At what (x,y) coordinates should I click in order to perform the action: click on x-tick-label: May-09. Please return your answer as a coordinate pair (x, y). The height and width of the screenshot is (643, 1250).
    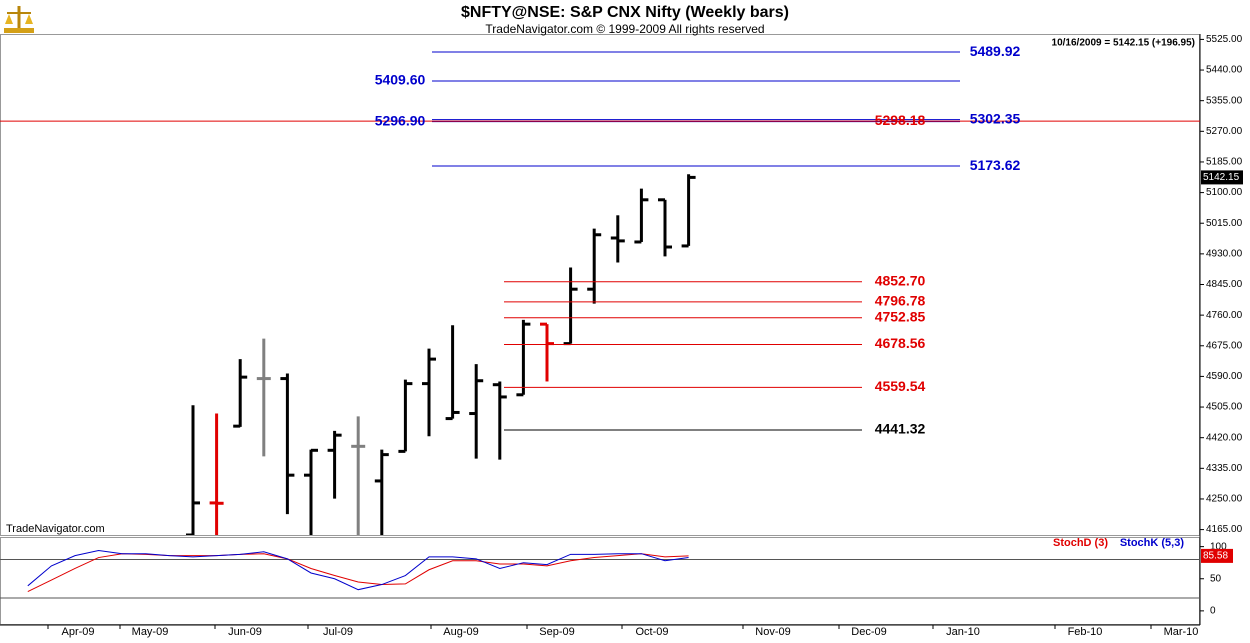
    Looking at the image, I should click on (150, 632).